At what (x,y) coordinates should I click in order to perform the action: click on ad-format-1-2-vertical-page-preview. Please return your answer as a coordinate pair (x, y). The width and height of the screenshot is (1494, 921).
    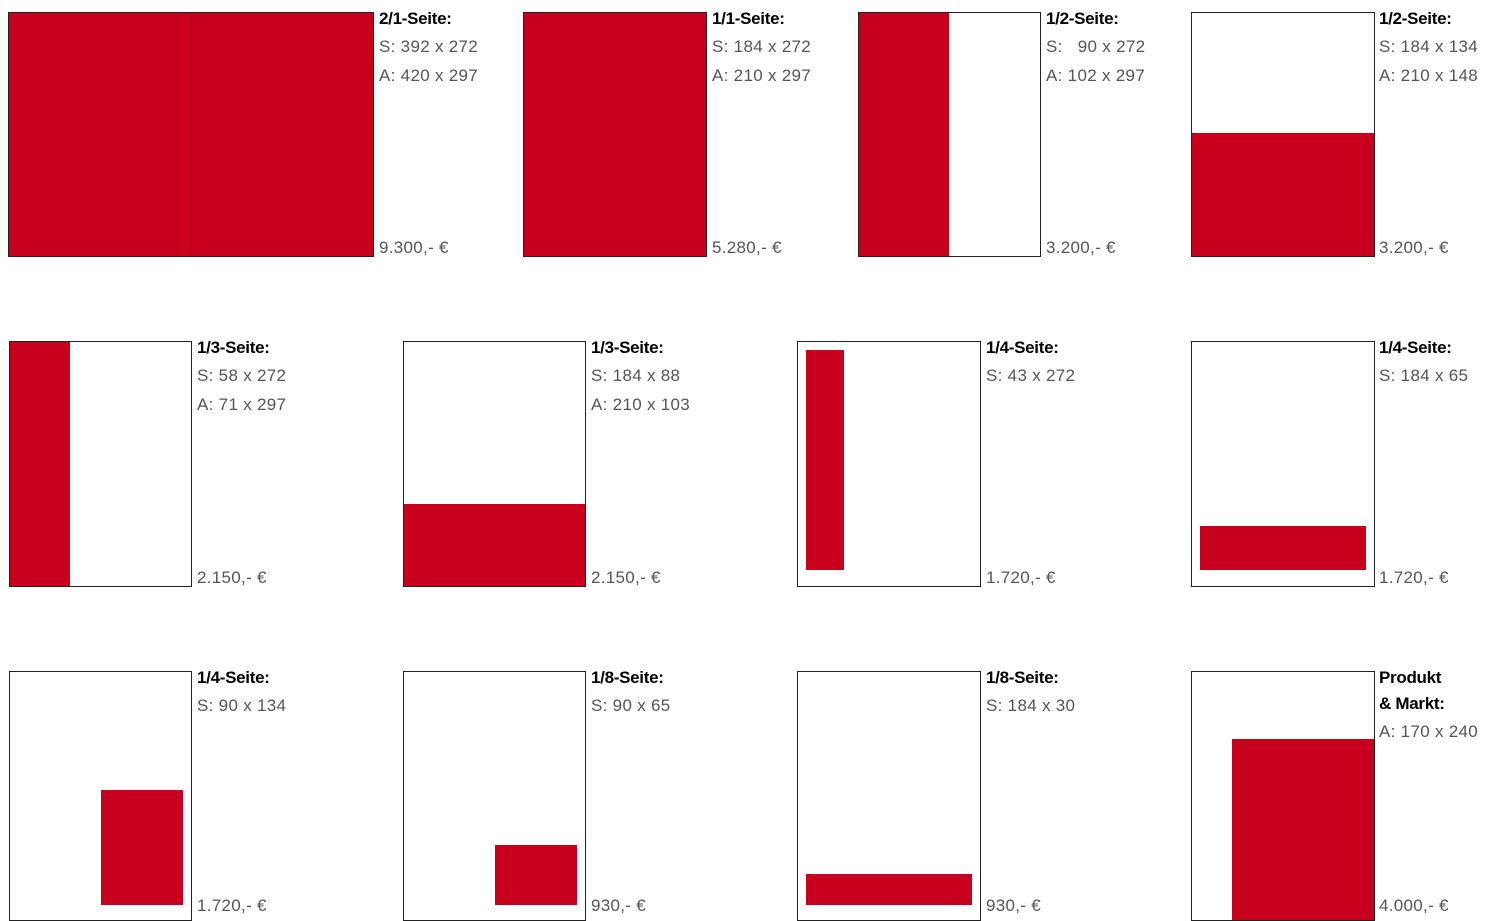
    Looking at the image, I should click on (949, 134).